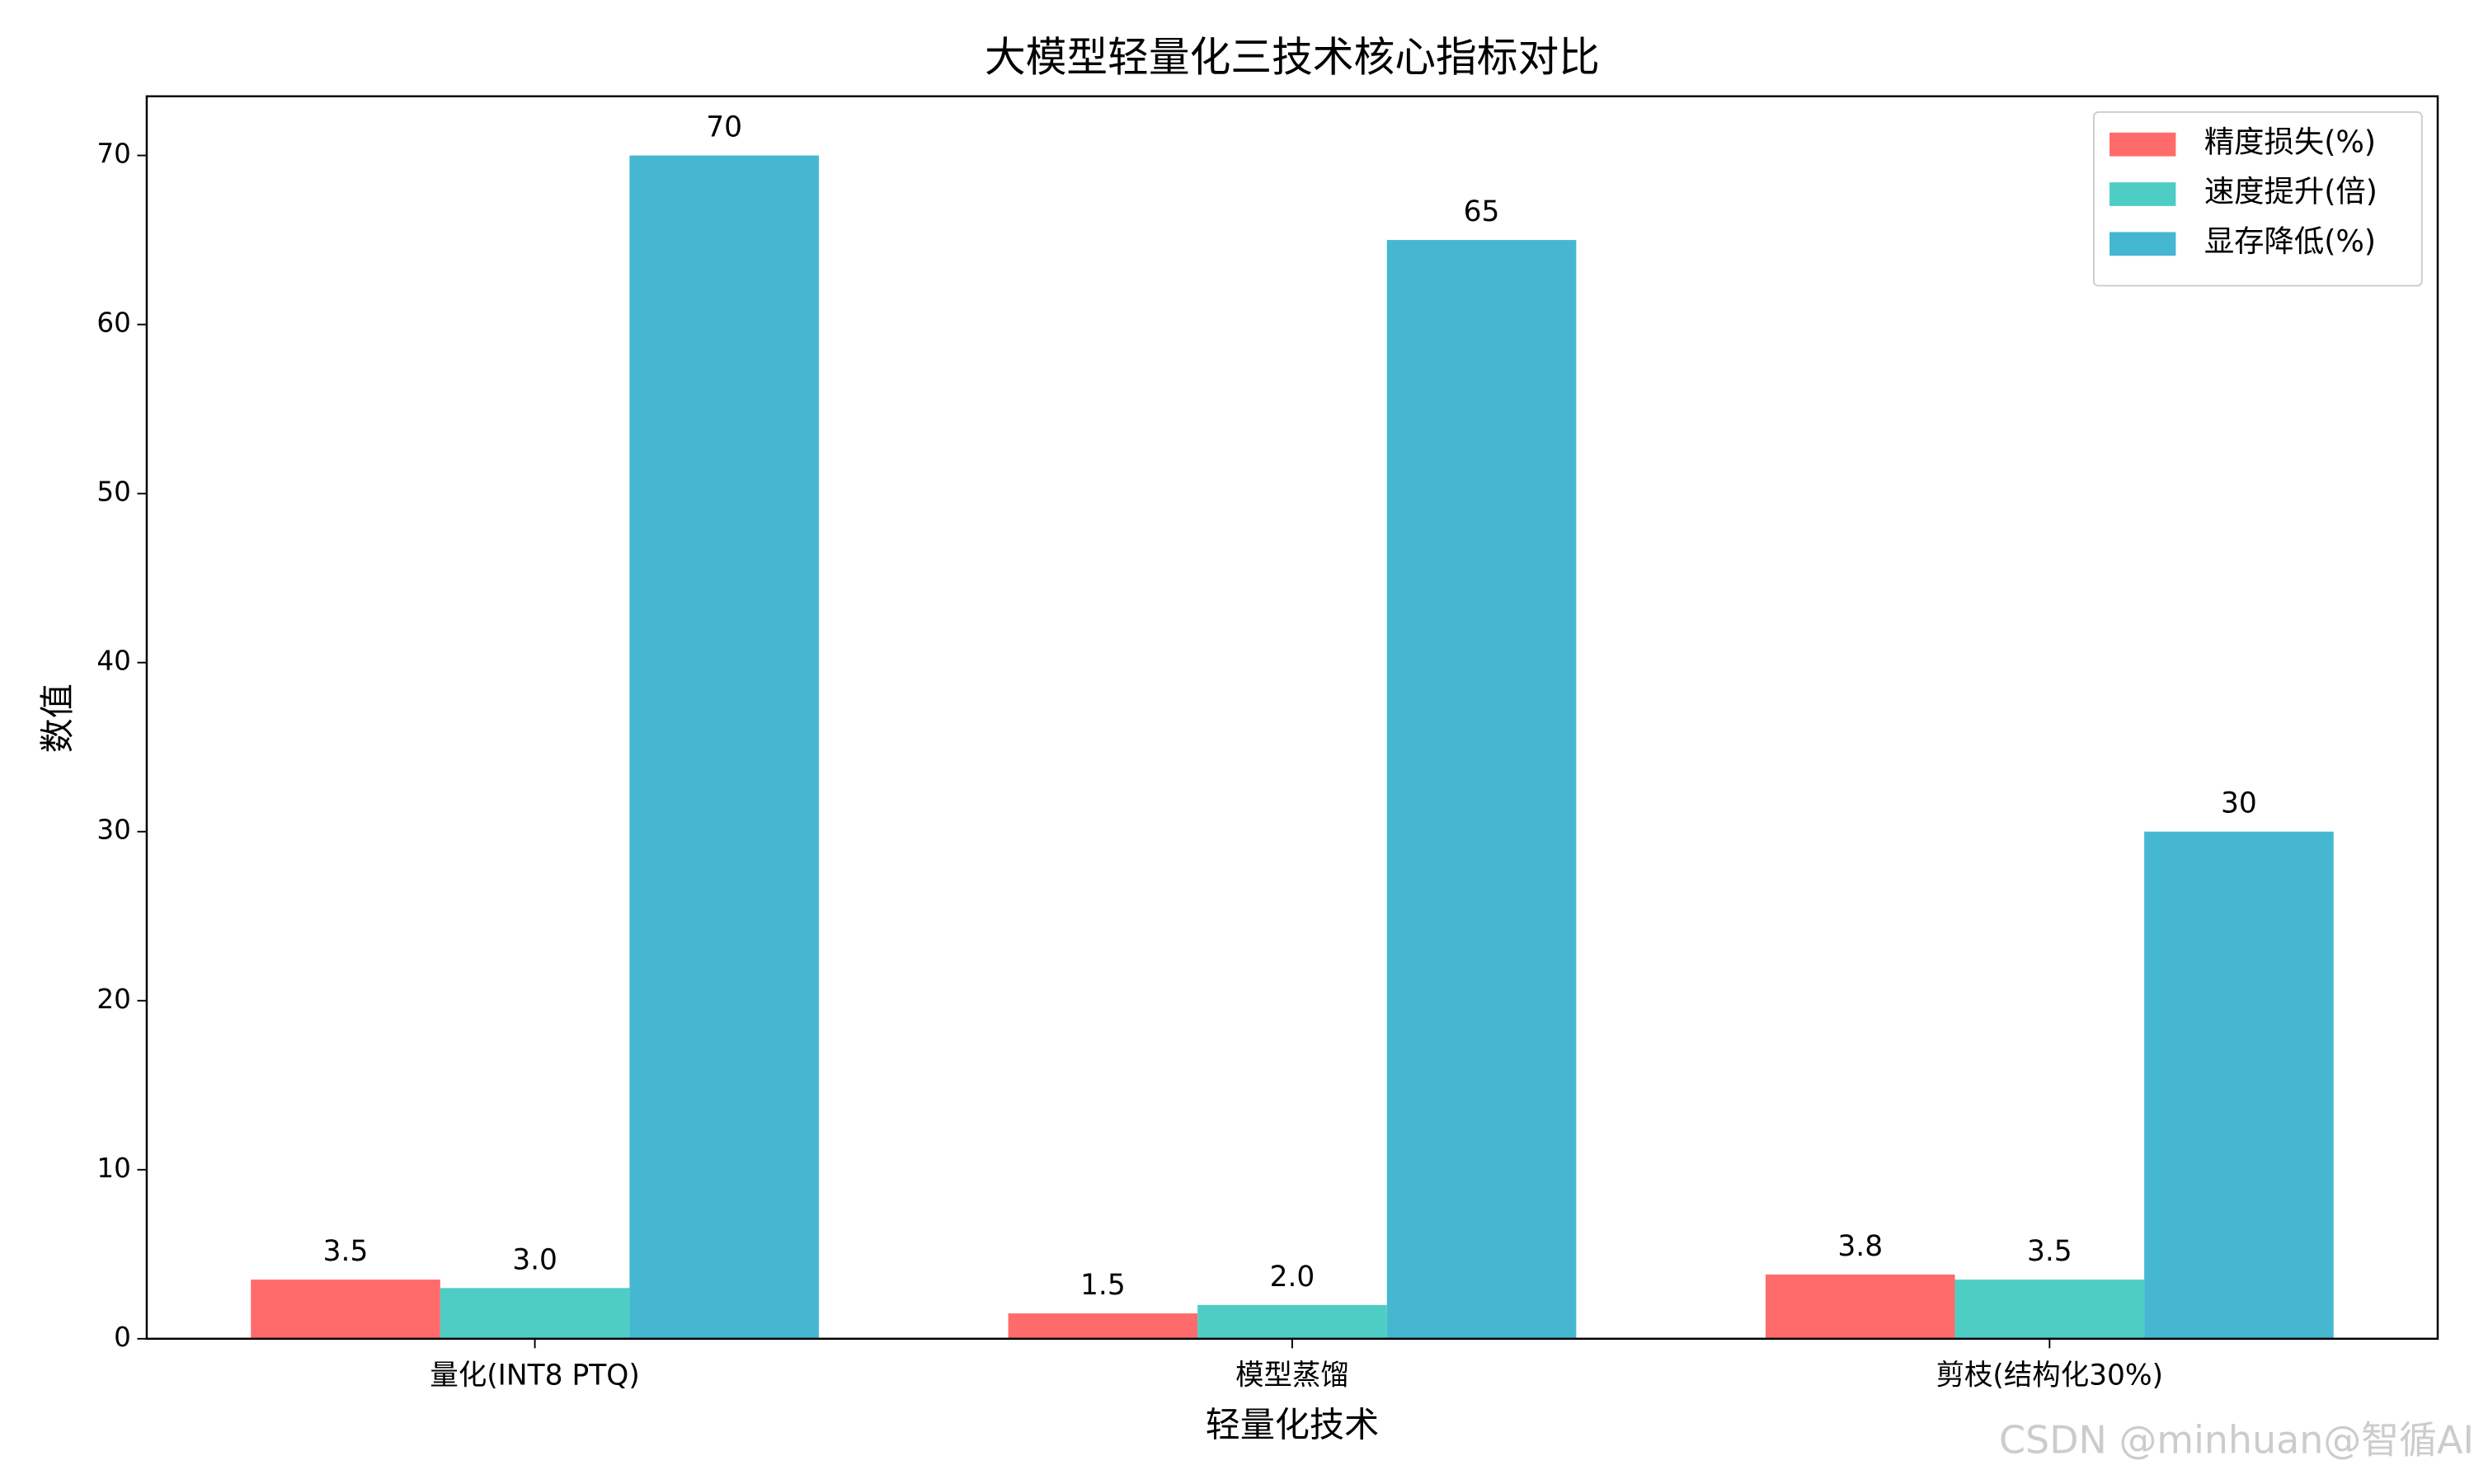 The image size is (2474, 1484). What do you see at coordinates (2290, 241) in the screenshot?
I see `legend-label: 显存降低(%)` at bounding box center [2290, 241].